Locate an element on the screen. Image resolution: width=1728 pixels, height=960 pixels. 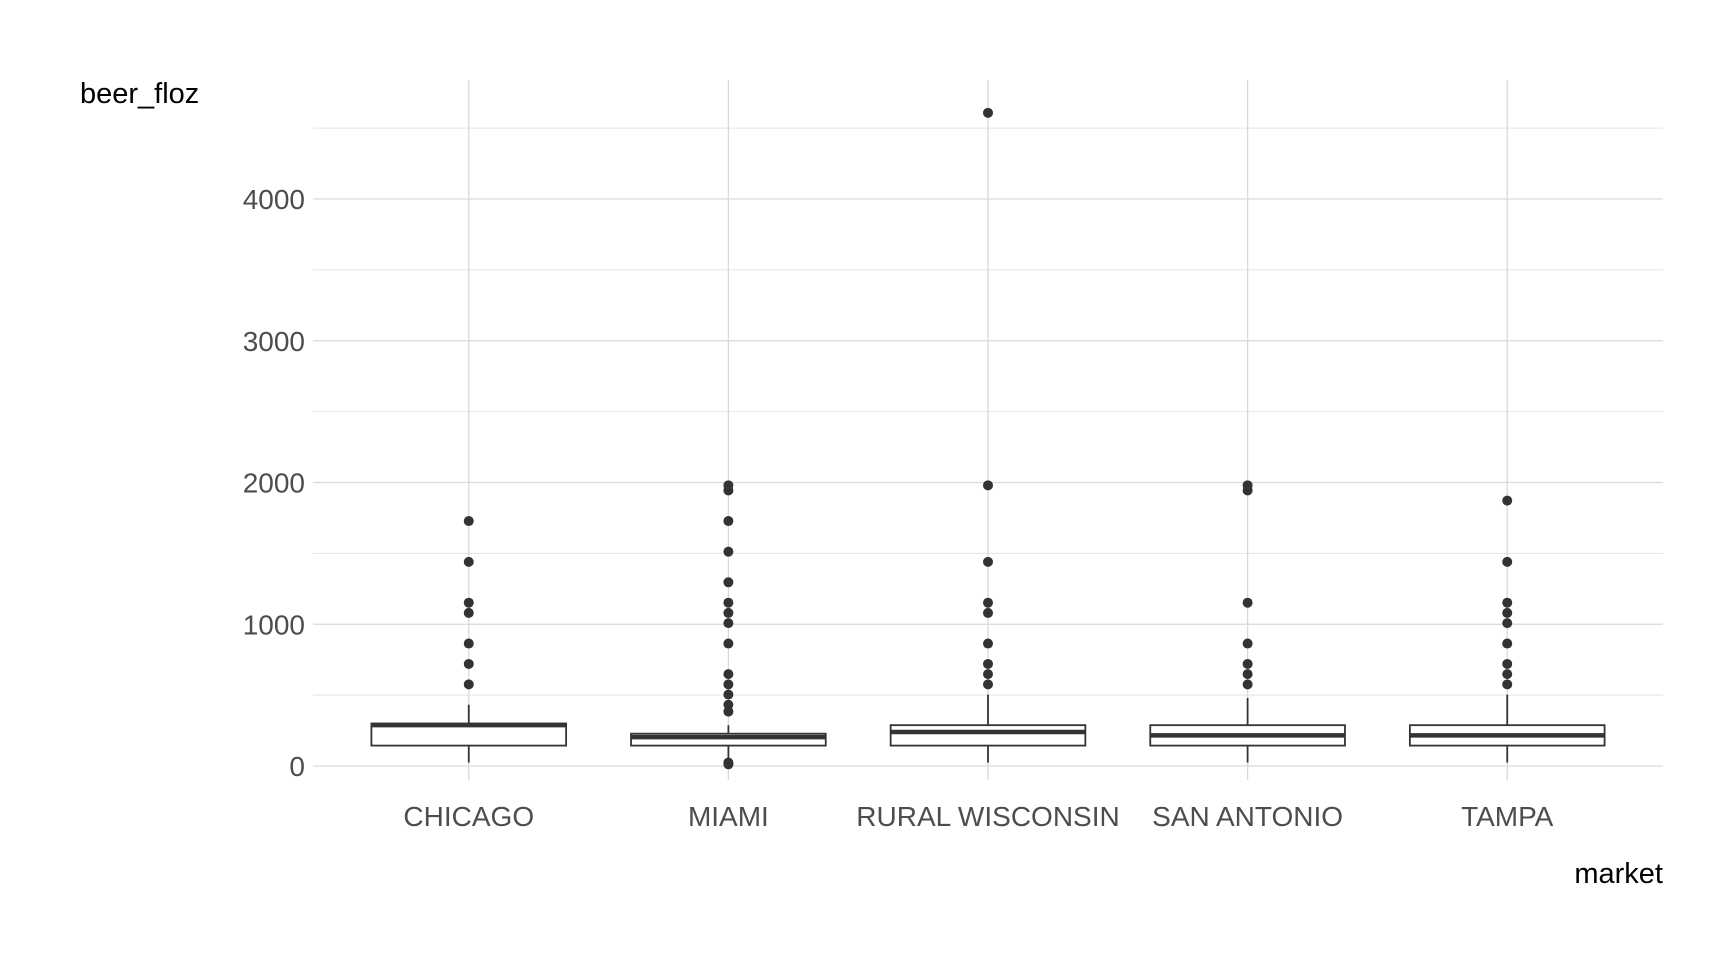
y-tick-label: 0 is located at coordinates (297, 766).